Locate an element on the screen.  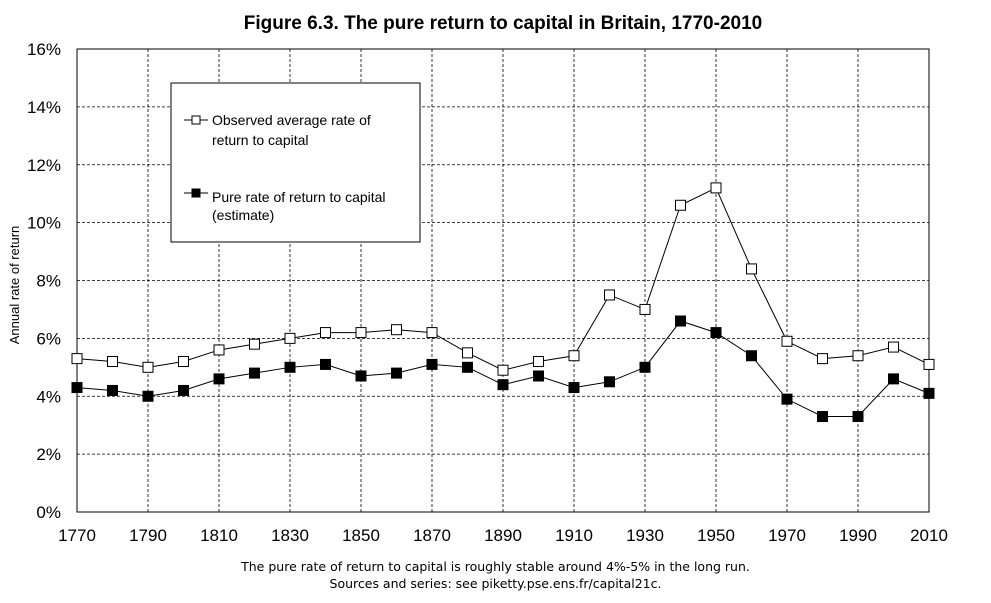
data-point-pure: 1850: 4.7% is located at coordinates (361, 376).